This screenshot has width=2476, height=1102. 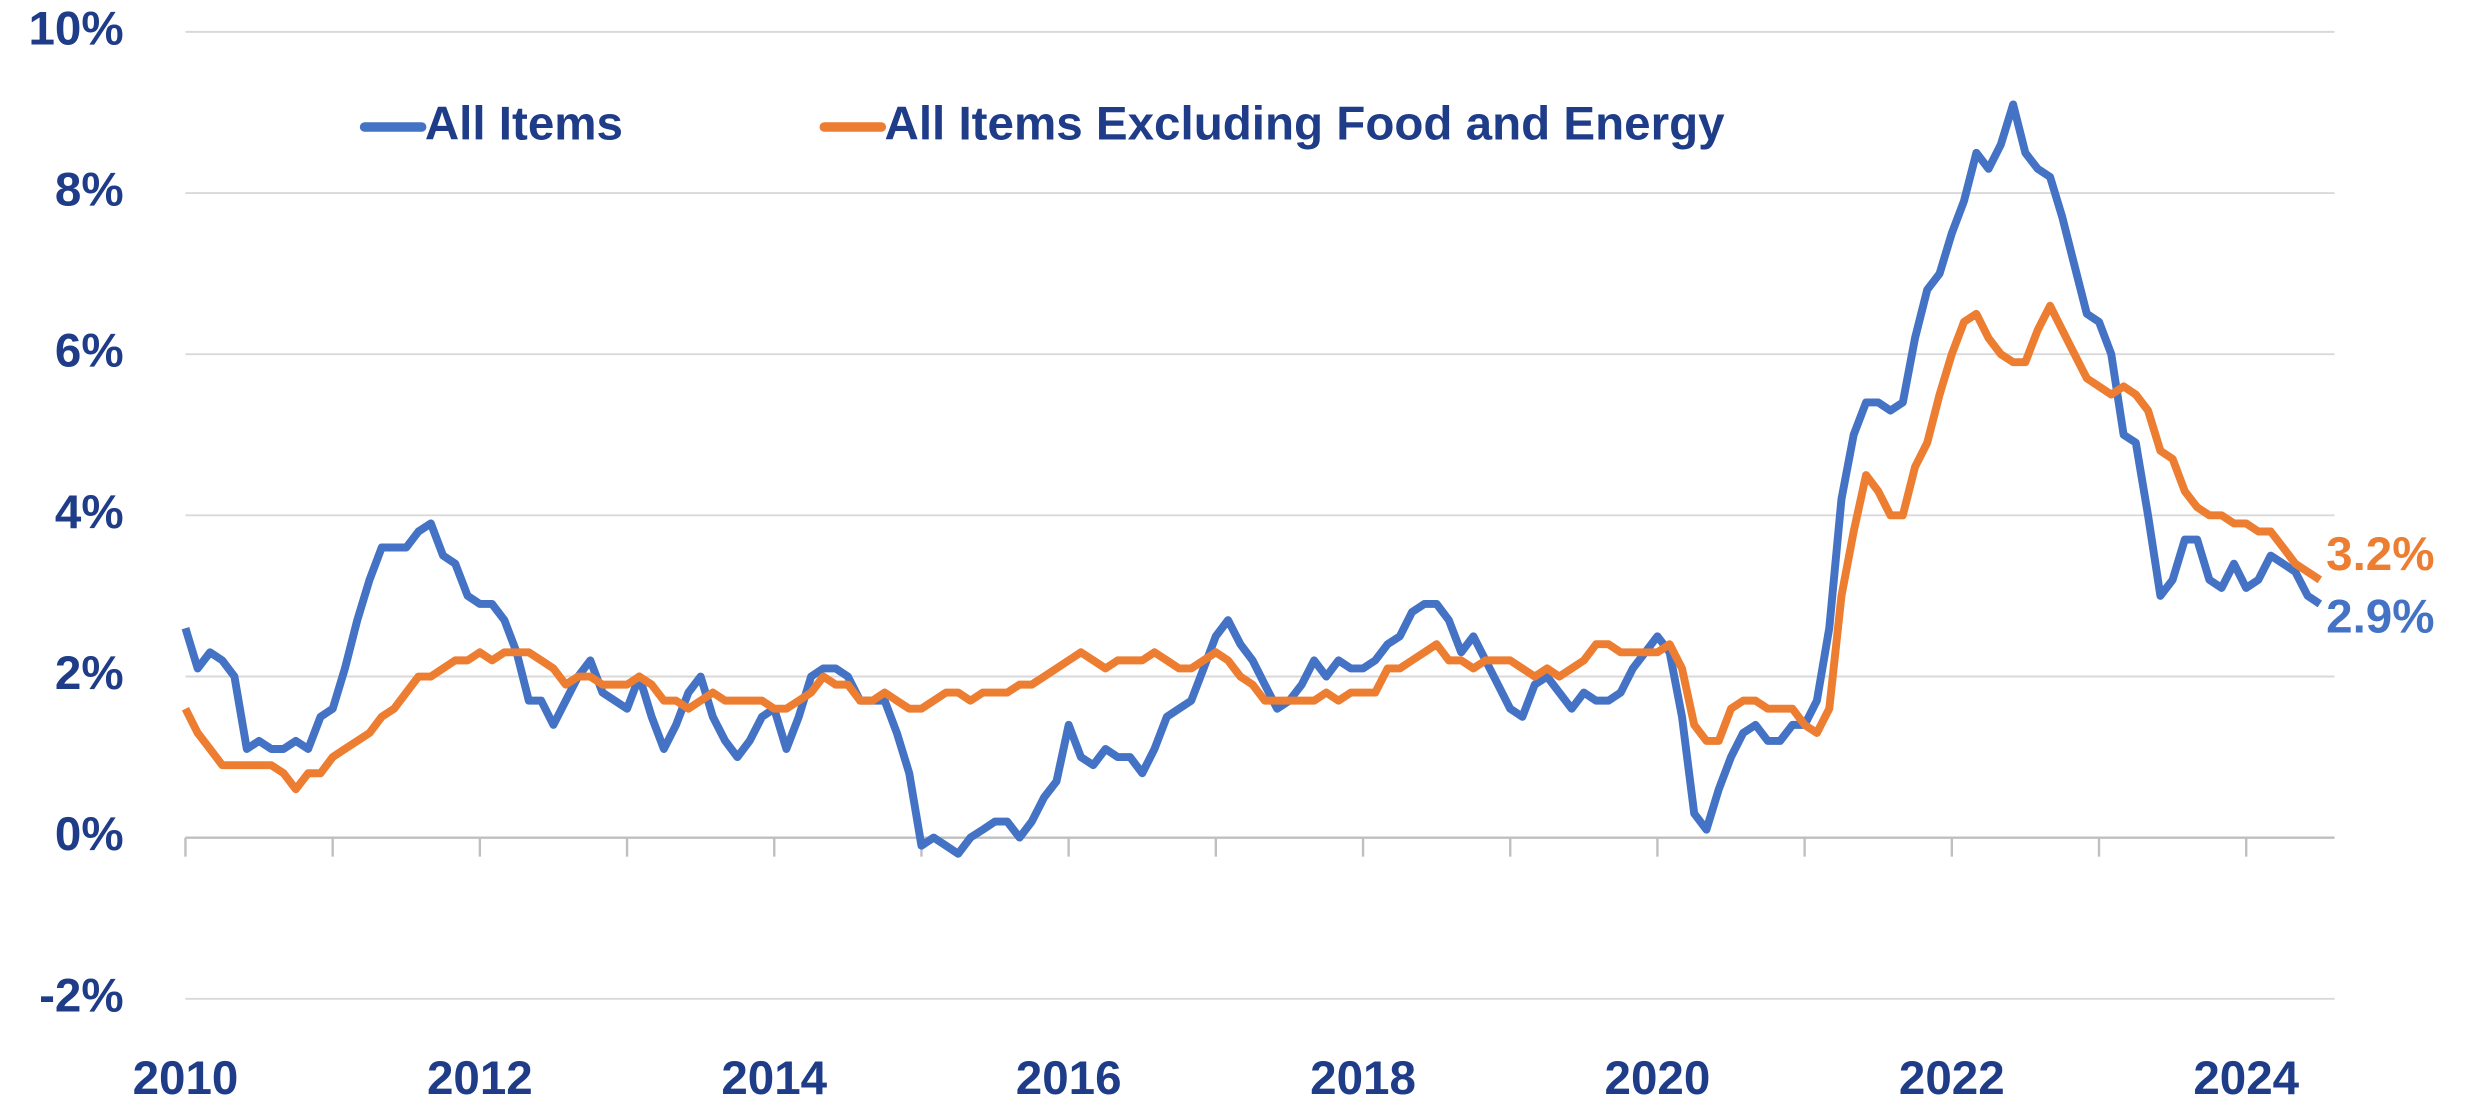 I want to click on y-tick-label: 6%, so click(x=89, y=351).